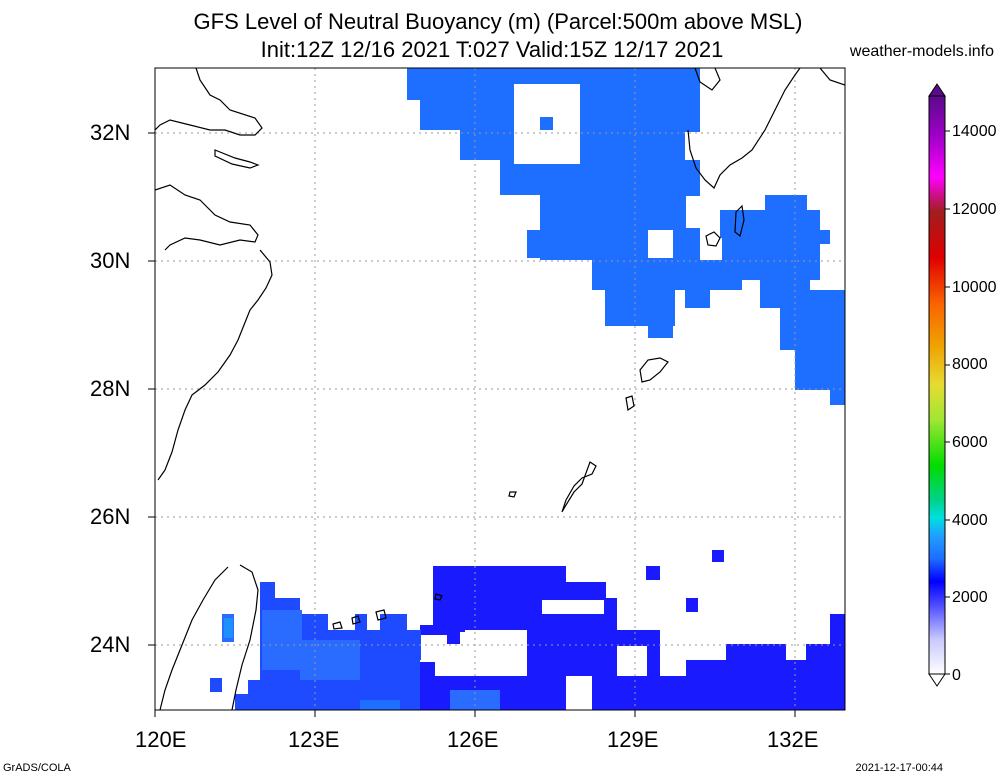 Image resolution: width=1000 pixels, height=779 pixels. I want to click on colorbar, so click(939, 385).